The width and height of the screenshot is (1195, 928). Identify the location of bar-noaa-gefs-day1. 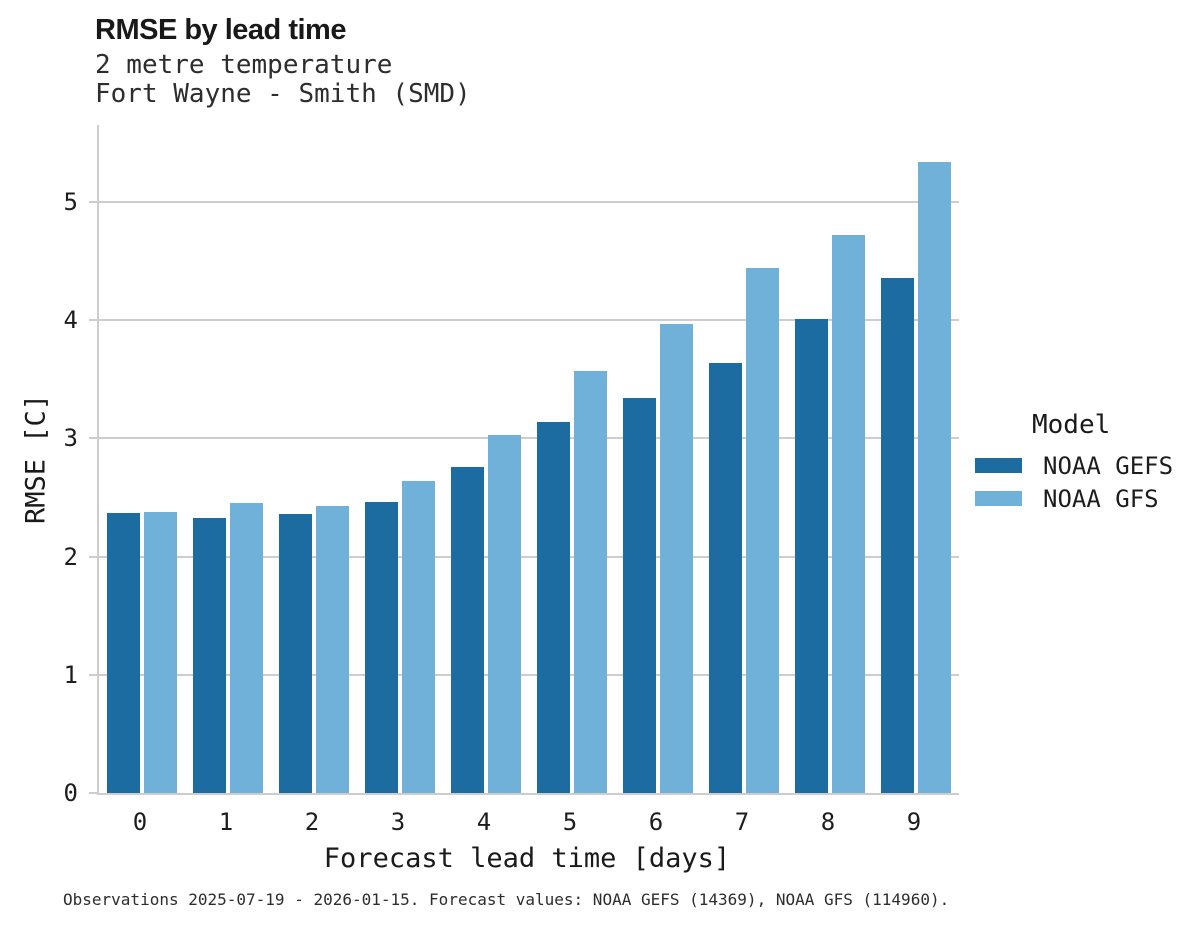
(209, 655).